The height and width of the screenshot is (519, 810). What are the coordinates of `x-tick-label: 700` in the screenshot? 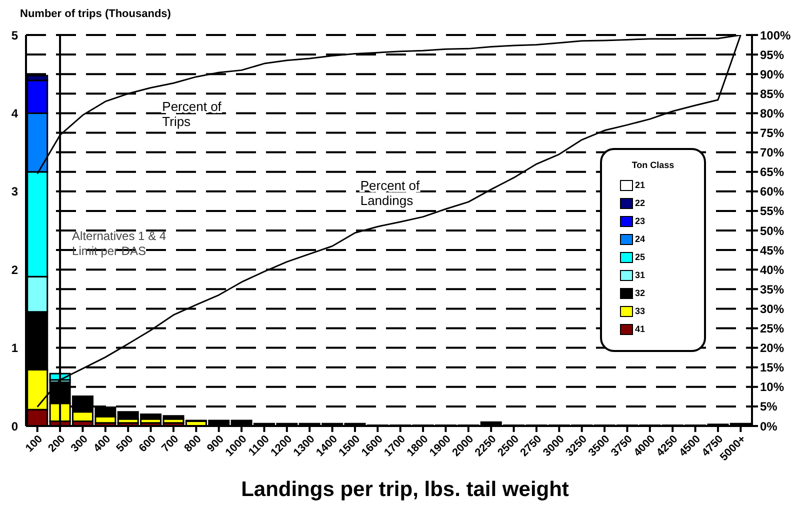 It's located at (171, 444).